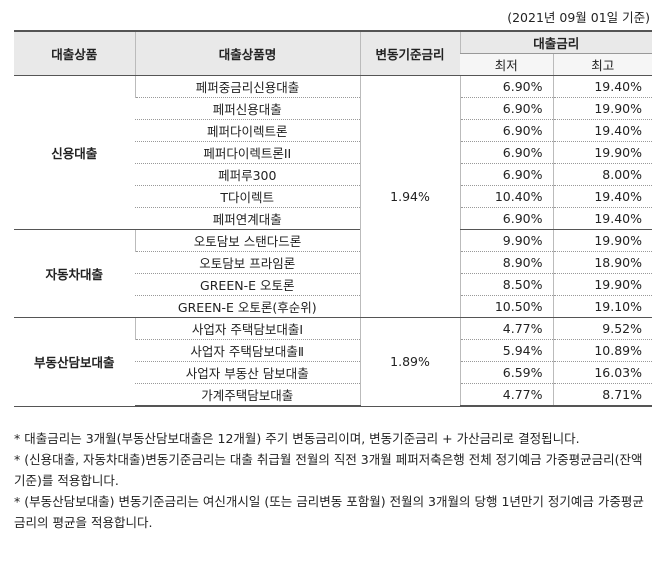 The height and width of the screenshot is (579, 662). What do you see at coordinates (74, 273) in the screenshot?
I see `product-group: 자동차대출` at bounding box center [74, 273].